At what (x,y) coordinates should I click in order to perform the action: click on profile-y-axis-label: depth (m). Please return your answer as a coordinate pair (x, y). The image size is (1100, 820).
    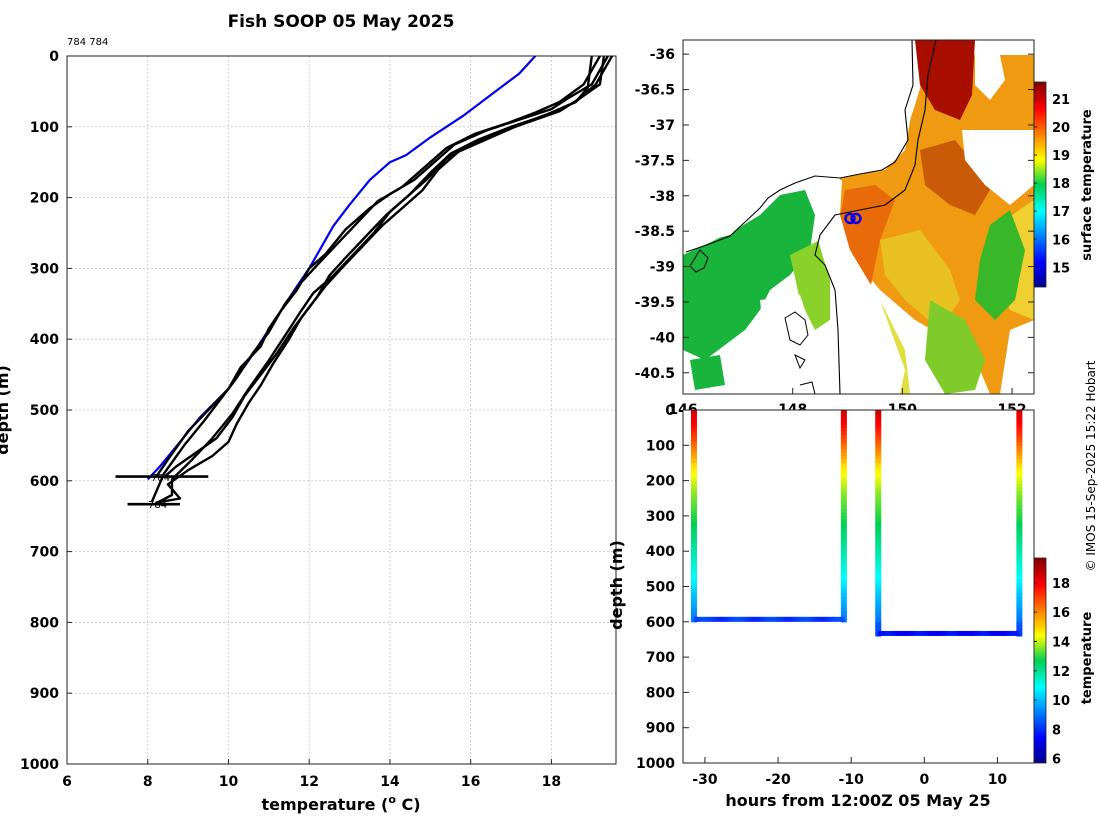
    Looking at the image, I should click on (6, 410).